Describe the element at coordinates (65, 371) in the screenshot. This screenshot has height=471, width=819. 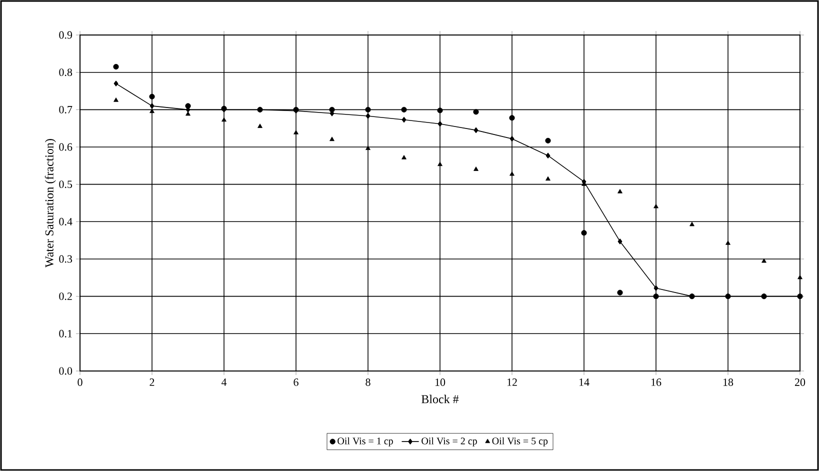
I see `y-tick-label: 0.0` at that location.